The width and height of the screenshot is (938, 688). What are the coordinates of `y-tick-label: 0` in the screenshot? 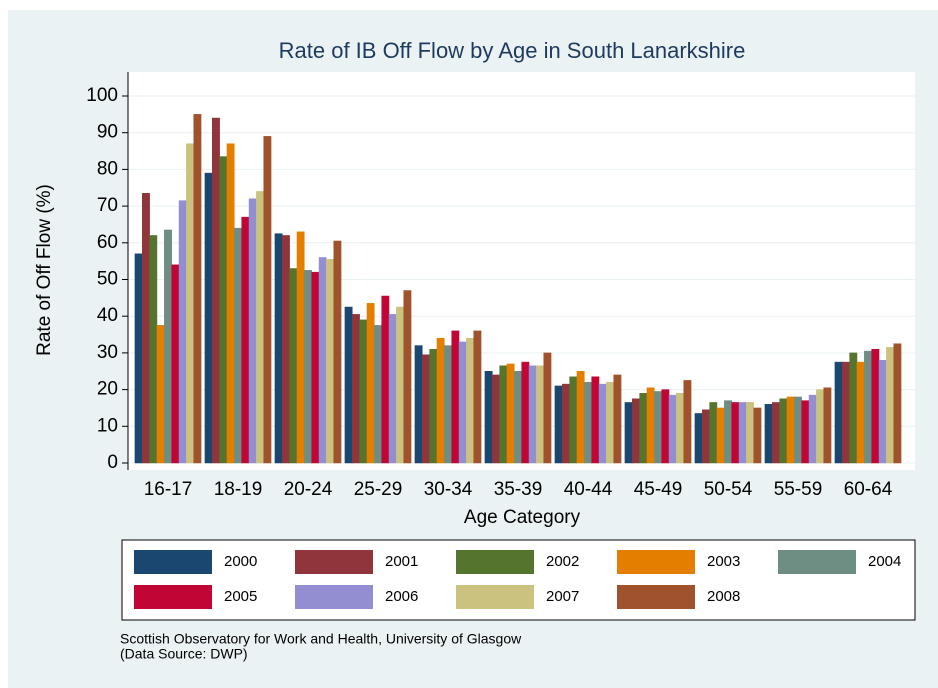 It's located at (112, 462).